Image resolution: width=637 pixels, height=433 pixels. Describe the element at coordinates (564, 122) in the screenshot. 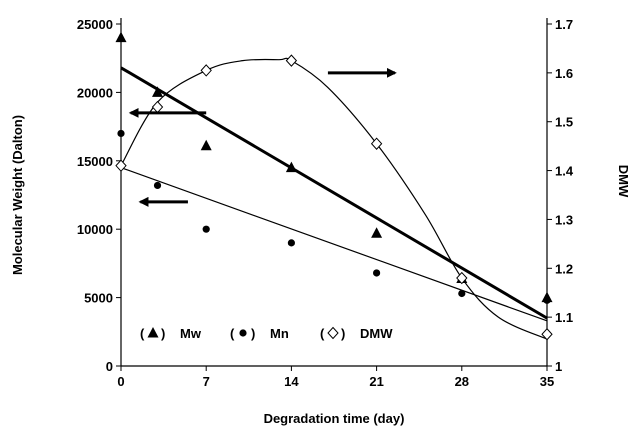

I see `y2-tick-label: 1.5` at that location.